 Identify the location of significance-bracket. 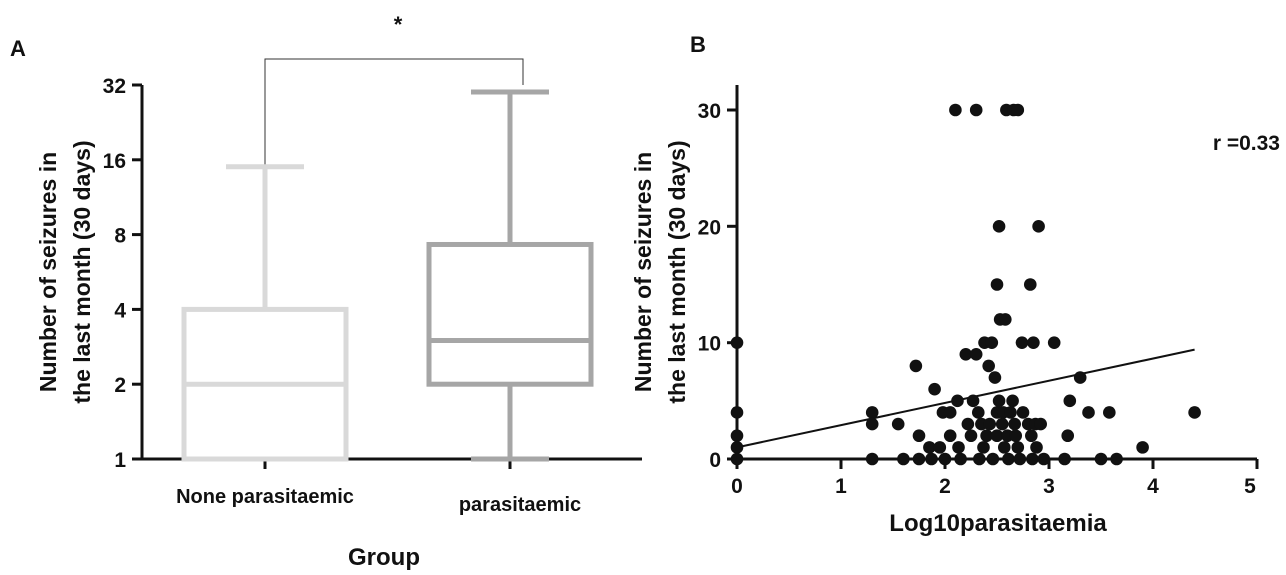
(394, 111).